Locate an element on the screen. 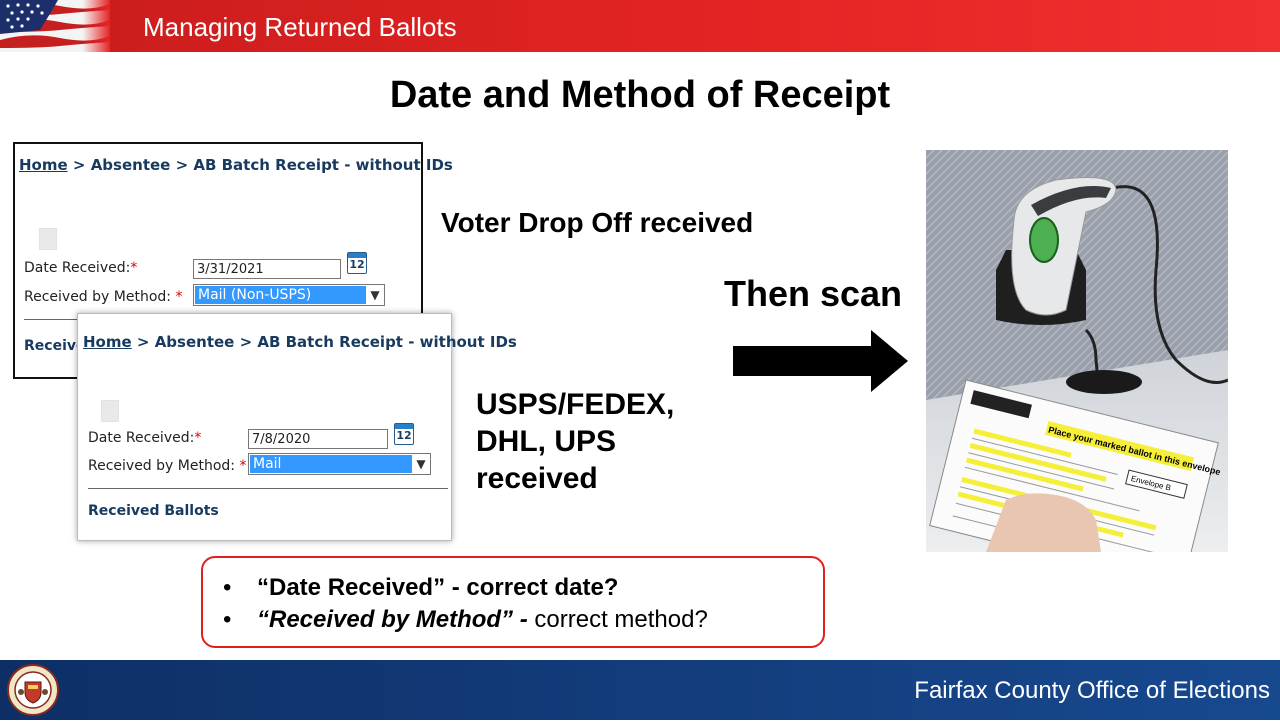 The image size is (1280, 721). header-title: Managing Returned Ballots is located at coordinates (300, 27).